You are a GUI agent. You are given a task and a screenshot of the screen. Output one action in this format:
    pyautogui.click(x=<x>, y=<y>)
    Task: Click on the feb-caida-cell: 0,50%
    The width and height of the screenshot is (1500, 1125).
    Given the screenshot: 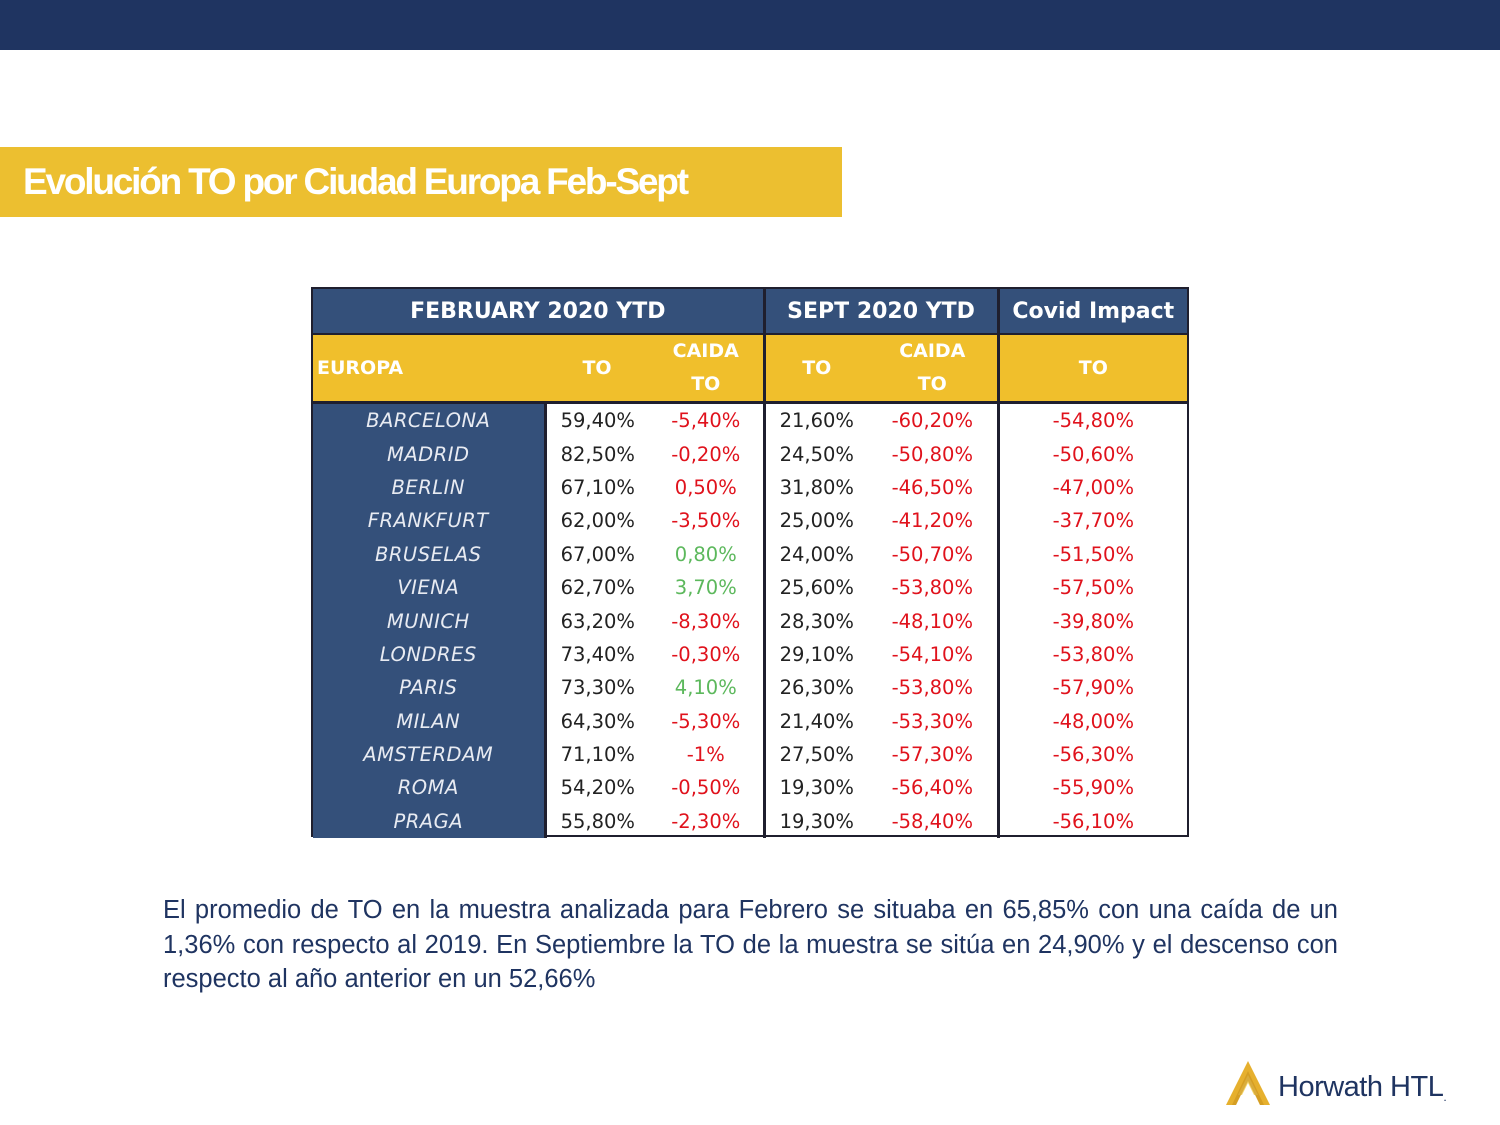 What is the action you would take?
    pyautogui.click(x=707, y=487)
    